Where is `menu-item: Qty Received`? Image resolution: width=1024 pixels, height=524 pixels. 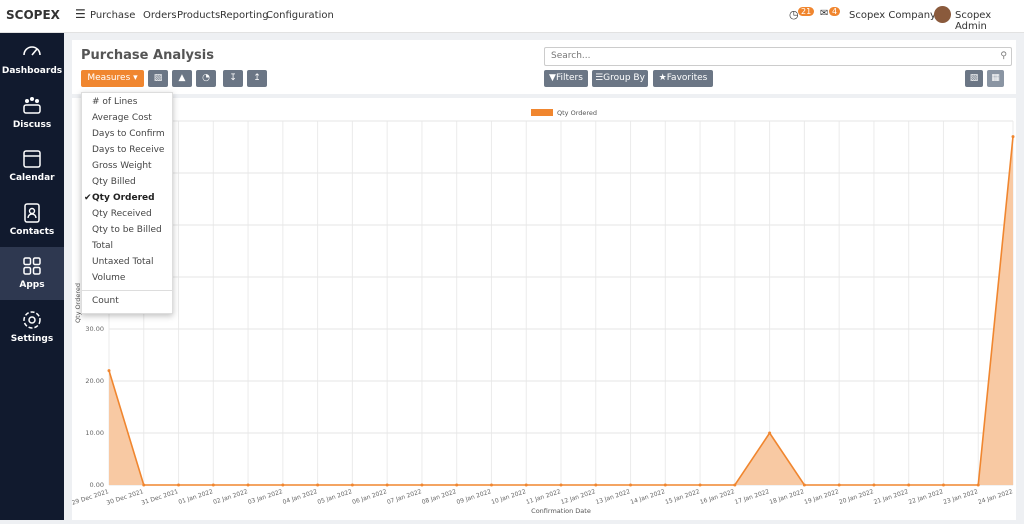
menu-item: Qty Received is located at coordinates (122, 214).